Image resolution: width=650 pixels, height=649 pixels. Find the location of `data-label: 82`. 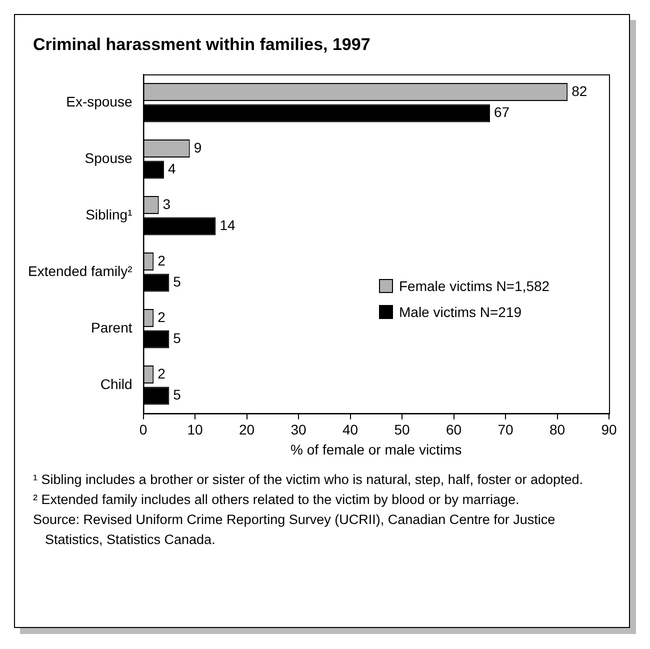

data-label: 82 is located at coordinates (580, 90).